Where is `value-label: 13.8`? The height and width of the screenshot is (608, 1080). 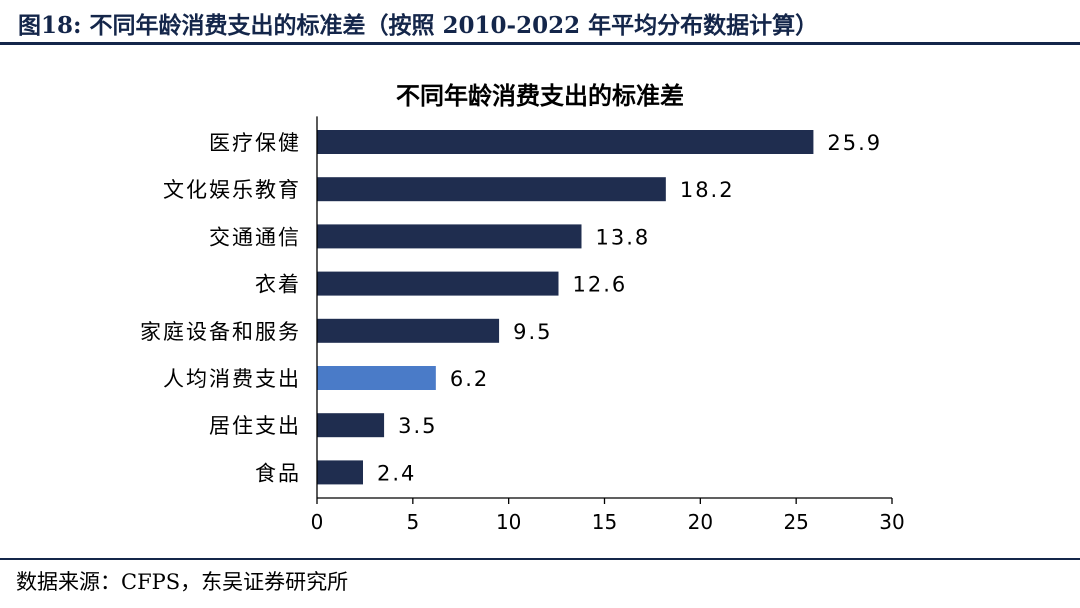 value-label: 13.8 is located at coordinates (623, 237).